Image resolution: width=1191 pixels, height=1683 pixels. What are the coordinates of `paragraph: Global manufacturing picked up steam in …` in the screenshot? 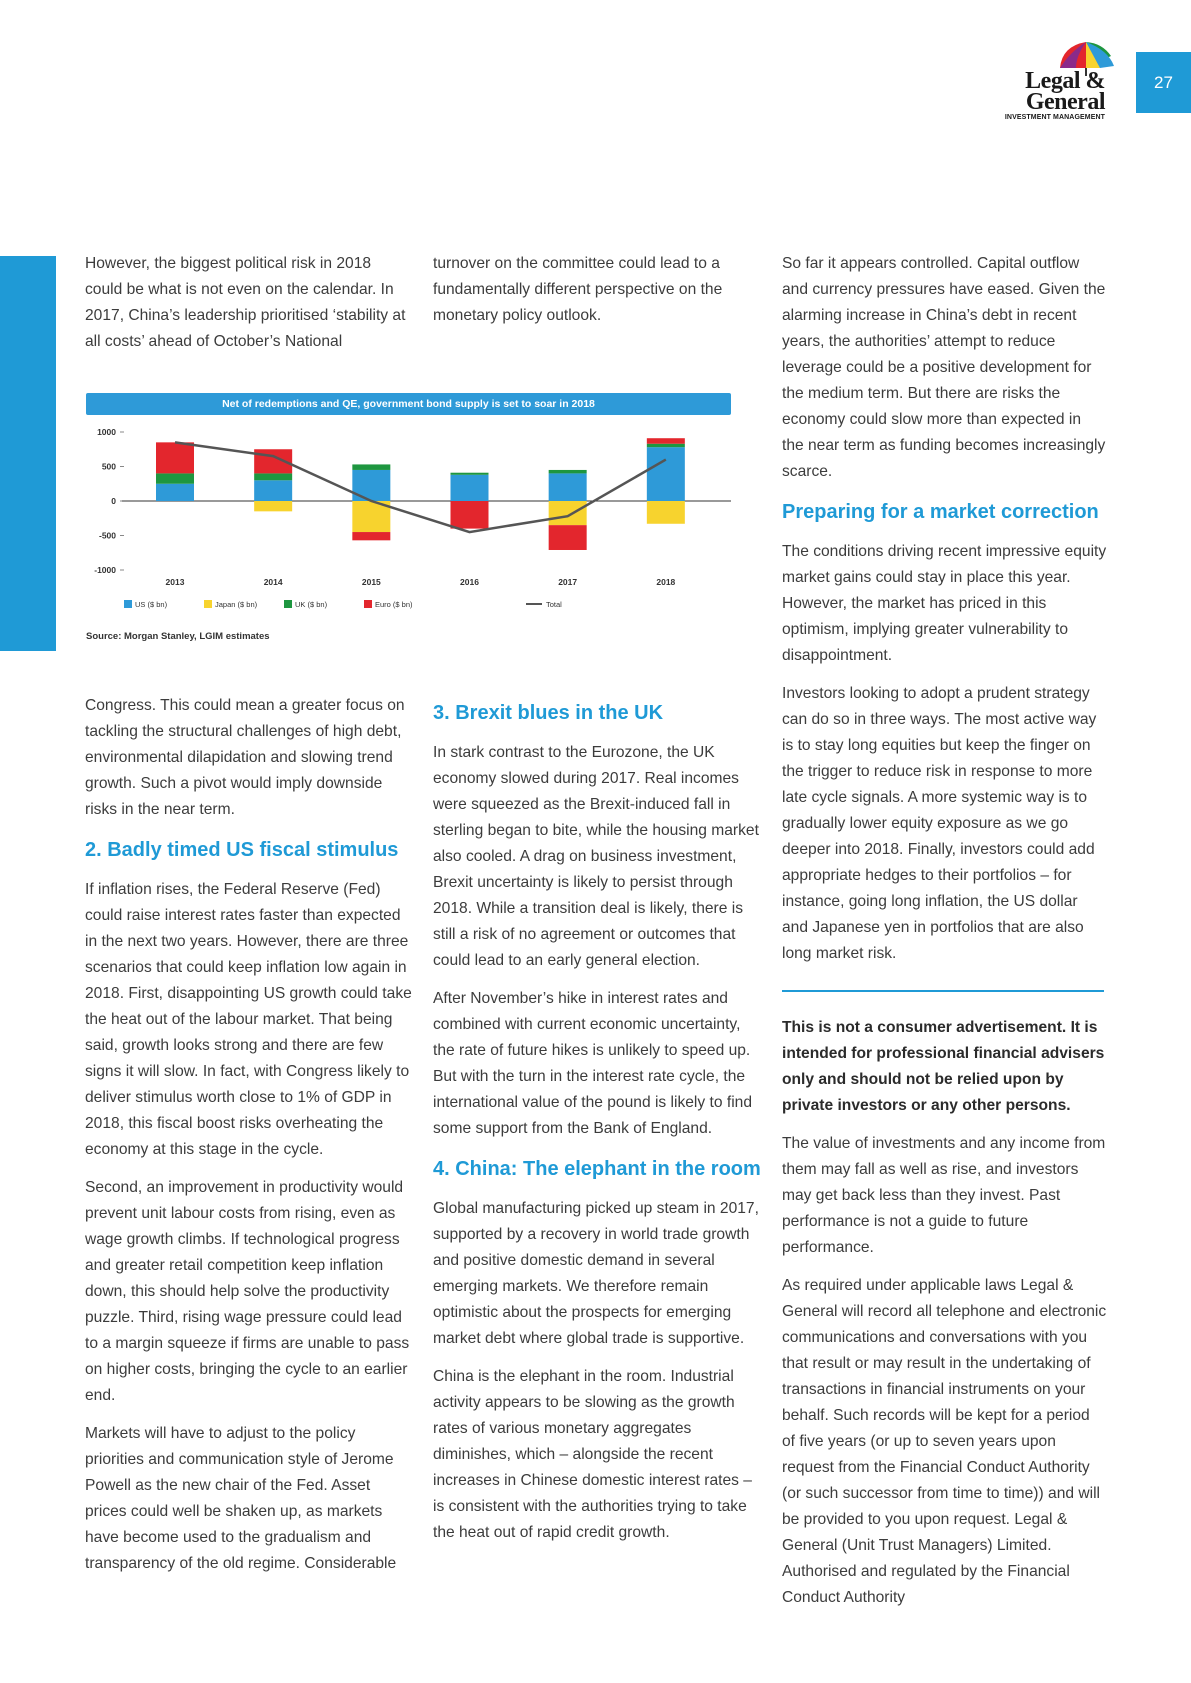 It's located at (596, 1273).